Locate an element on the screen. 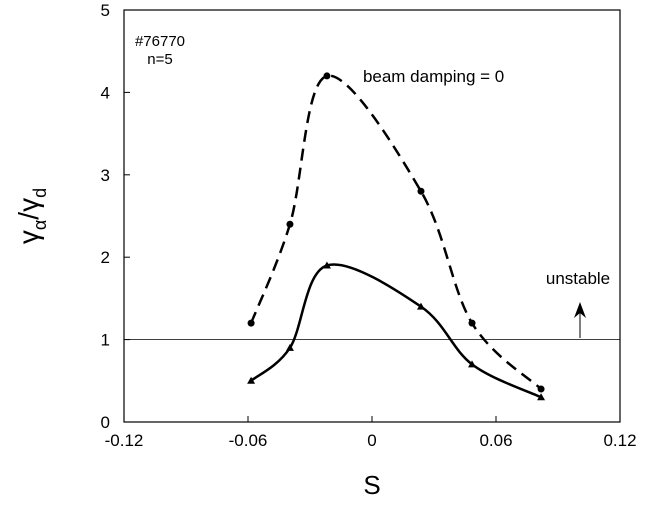 Image resolution: width=649 pixels, height=513 pixels. annotation: n=5 is located at coordinates (159, 59).